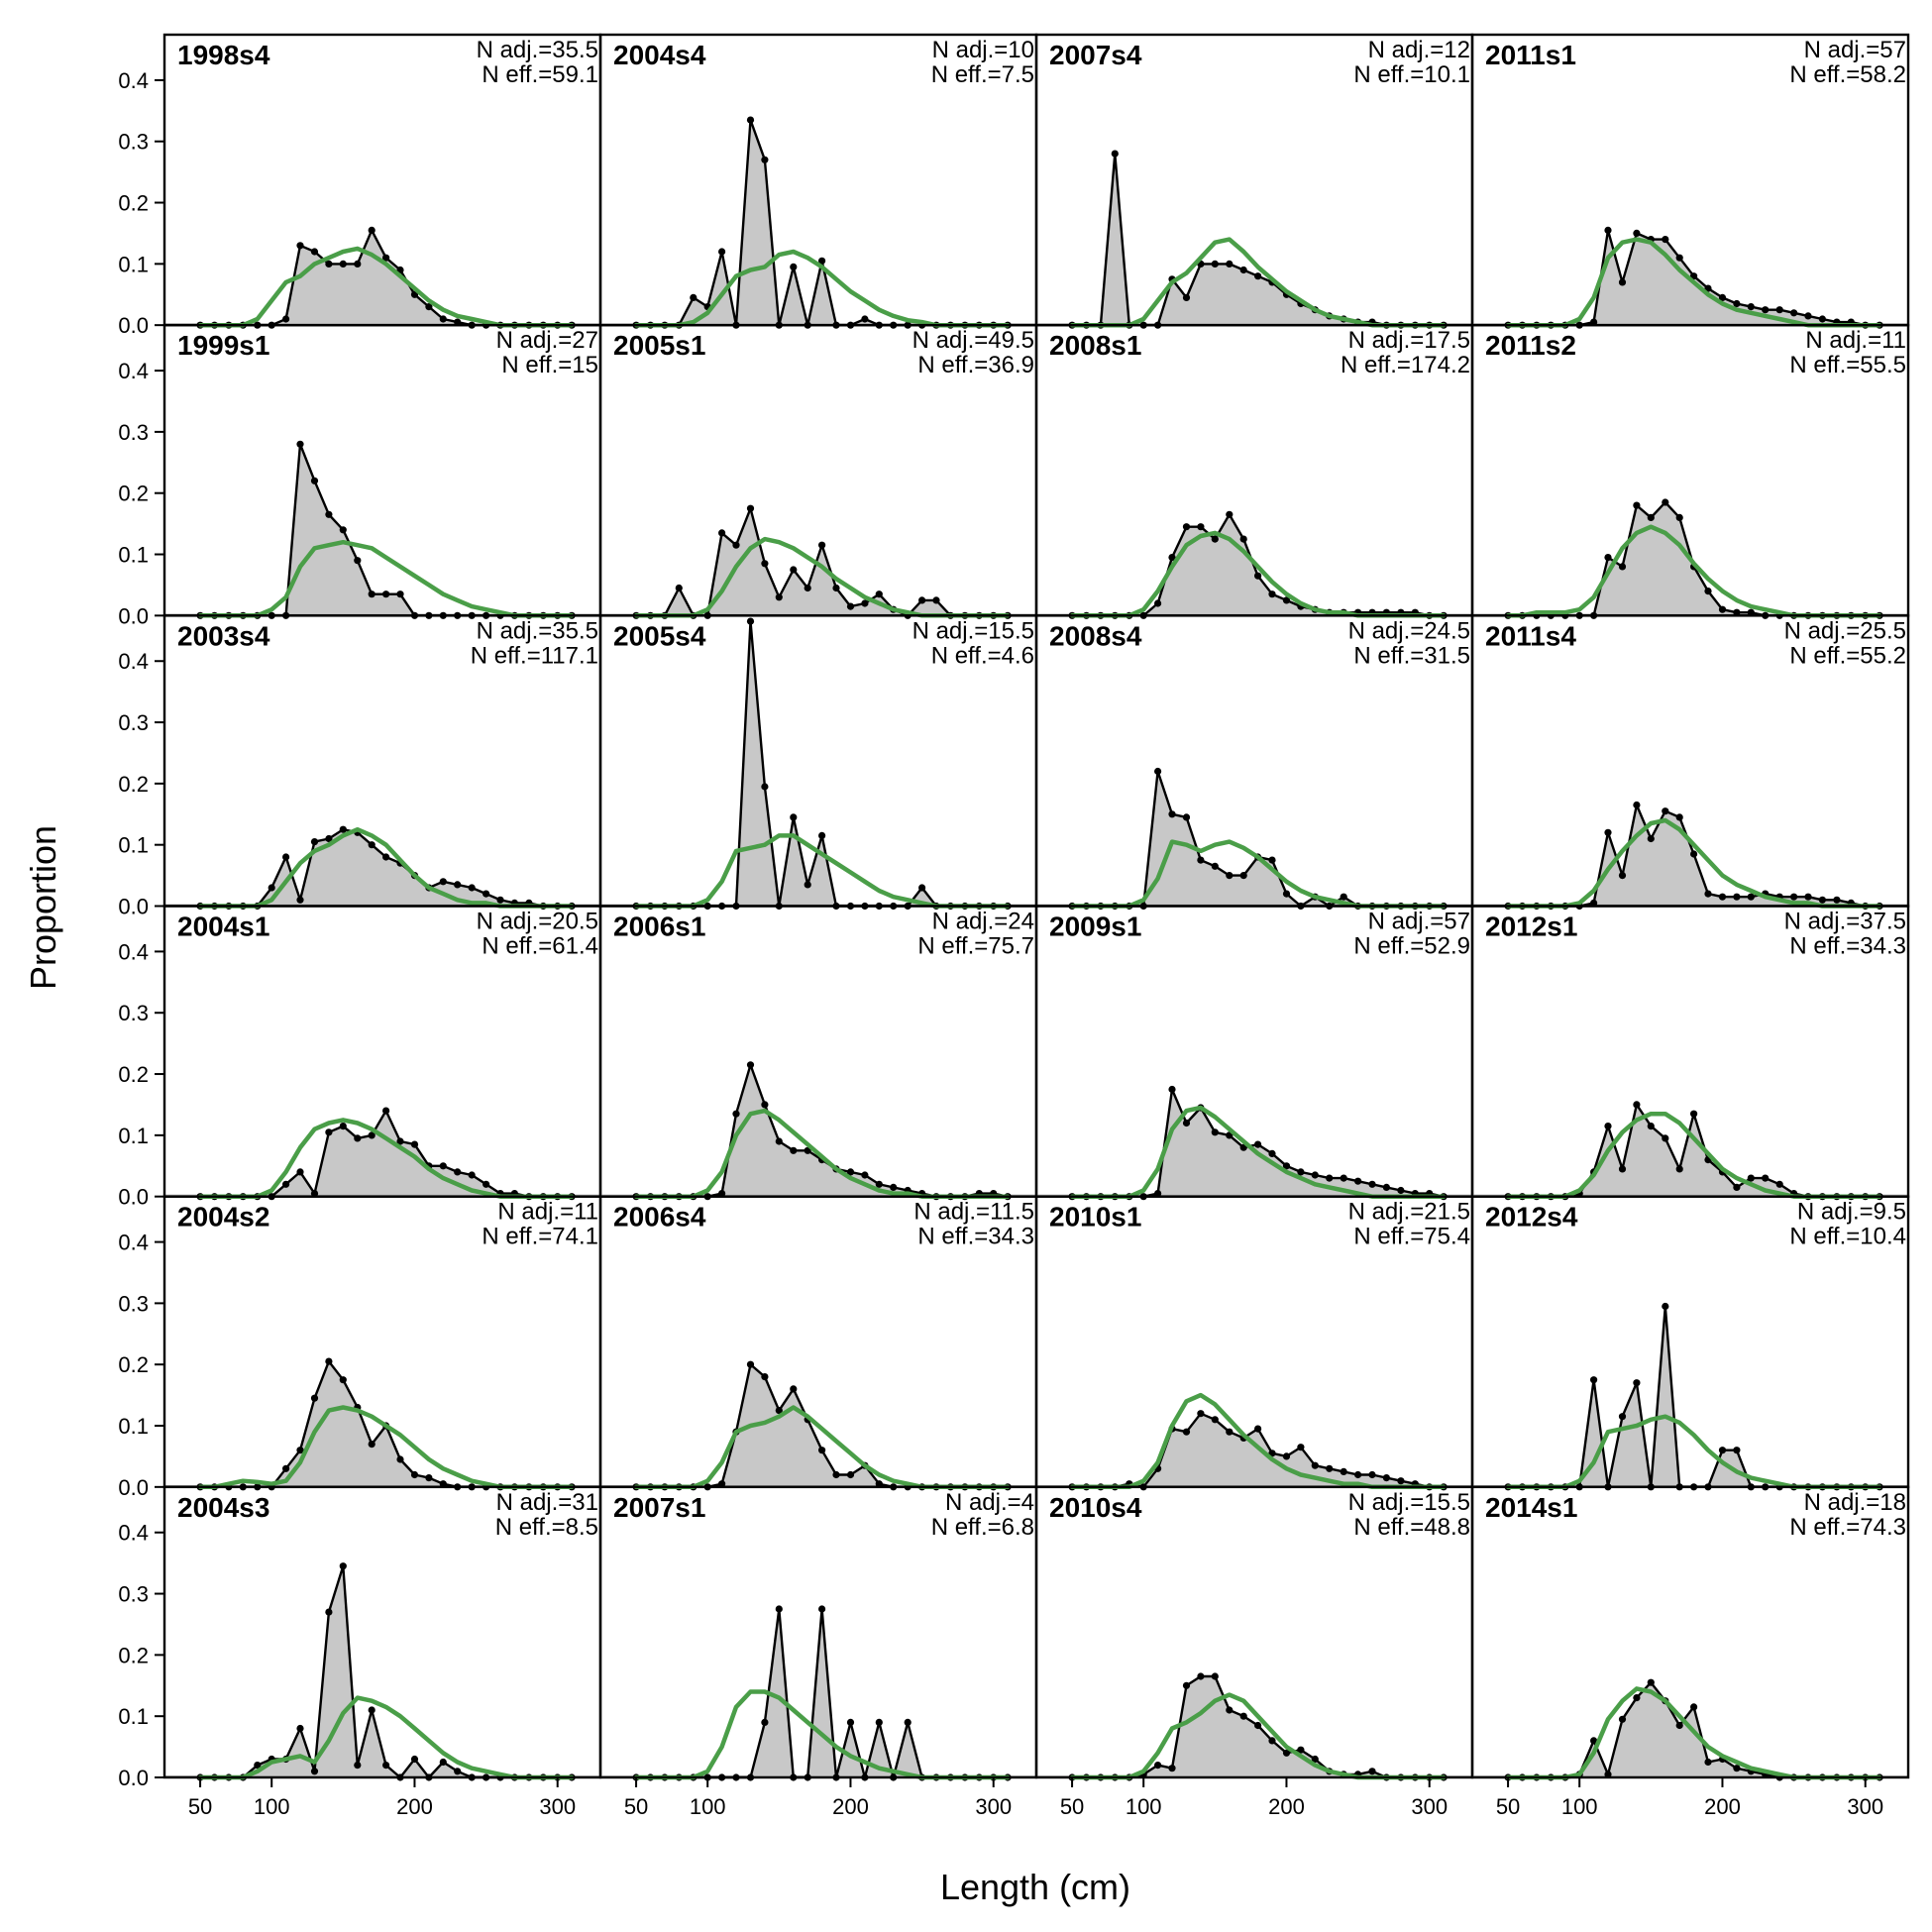 The height and width of the screenshot is (1932, 1932). What do you see at coordinates (223, 927) in the screenshot?
I see `panel-title: 2004s1` at bounding box center [223, 927].